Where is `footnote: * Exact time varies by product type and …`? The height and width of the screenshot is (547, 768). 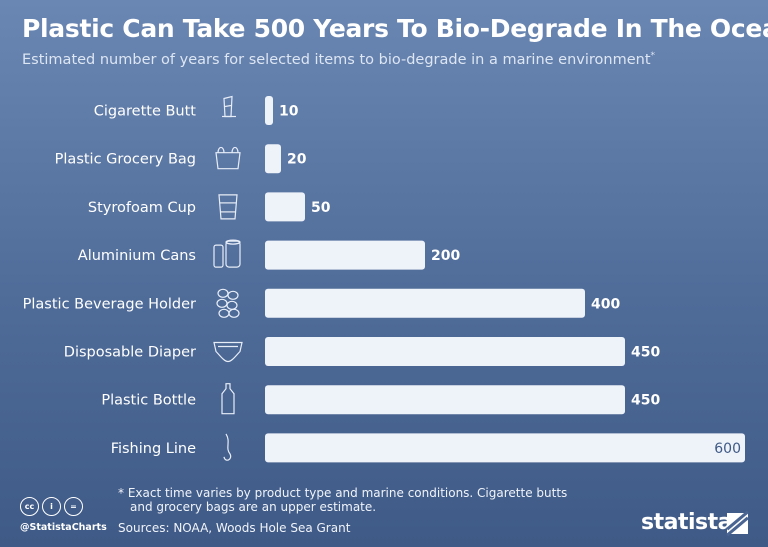
footnote: * Exact time varies by product type and … is located at coordinates (353, 500).